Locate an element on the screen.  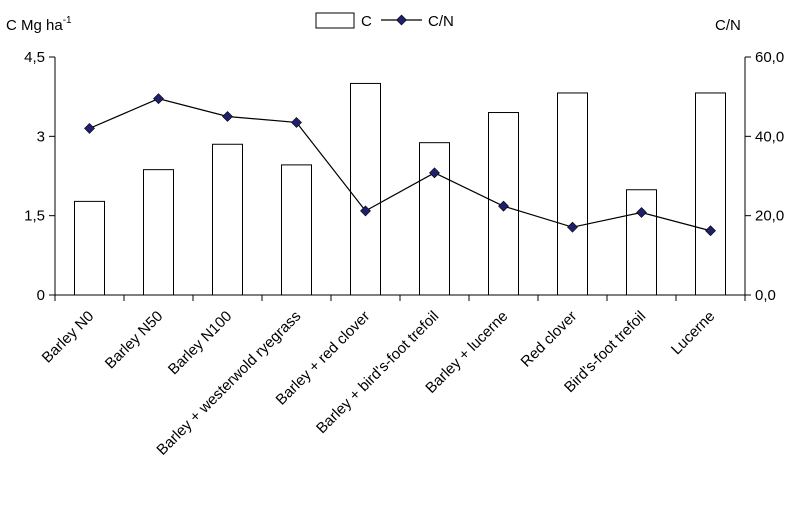
left-axis-title: C Mg ha-1 is located at coordinates (39, 24).